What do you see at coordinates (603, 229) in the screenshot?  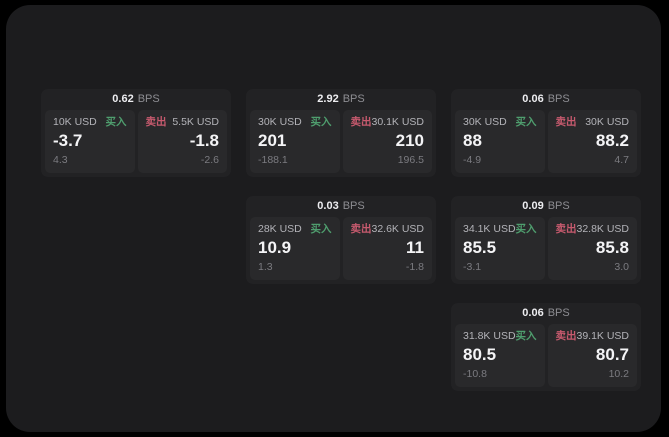 I see `sell-amount: 32.8K USD` at bounding box center [603, 229].